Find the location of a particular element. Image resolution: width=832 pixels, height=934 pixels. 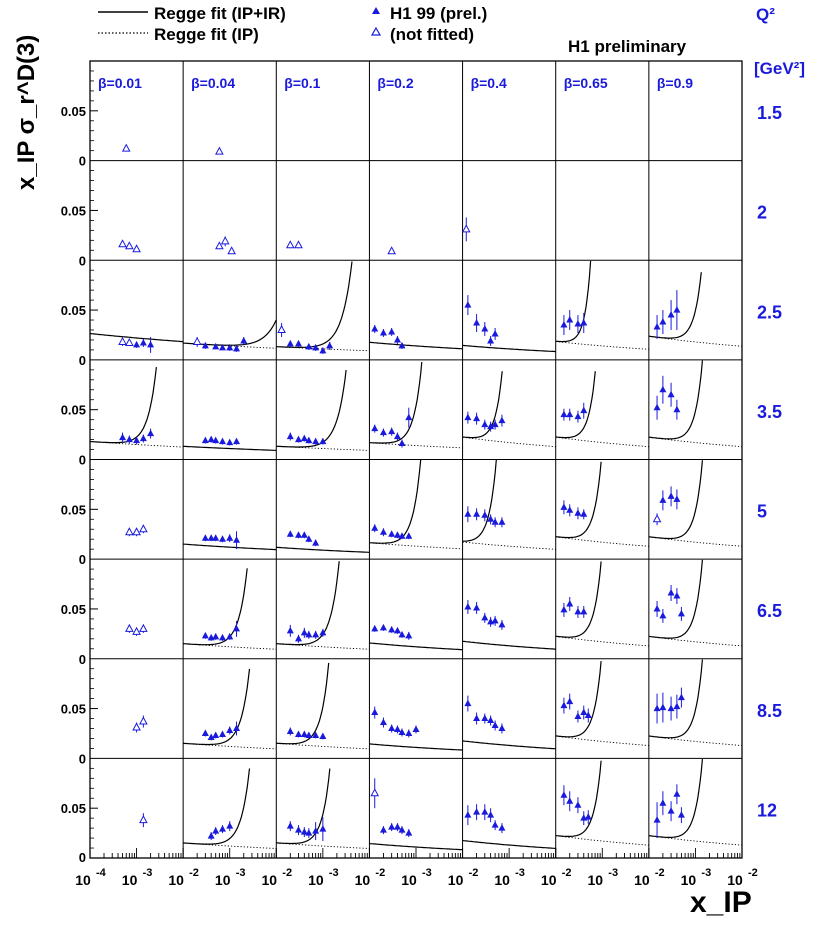

q2-value-label: 8.5 is located at coordinates (769, 711).